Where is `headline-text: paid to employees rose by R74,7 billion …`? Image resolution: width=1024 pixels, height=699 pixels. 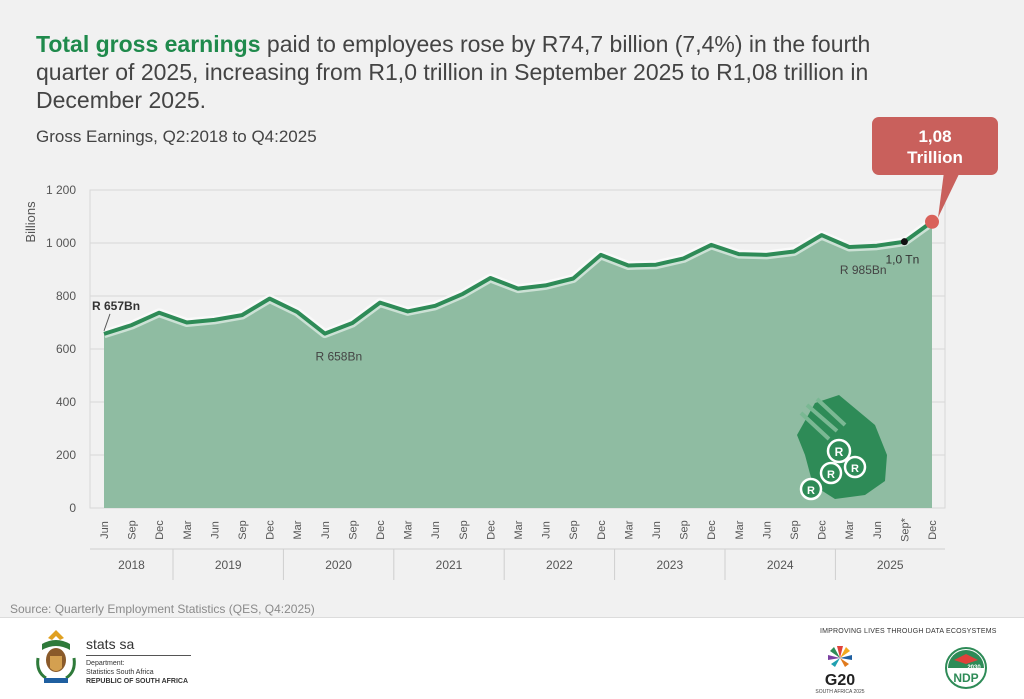 headline-text: paid to employees rose by R74,7 billion … is located at coordinates (453, 72).